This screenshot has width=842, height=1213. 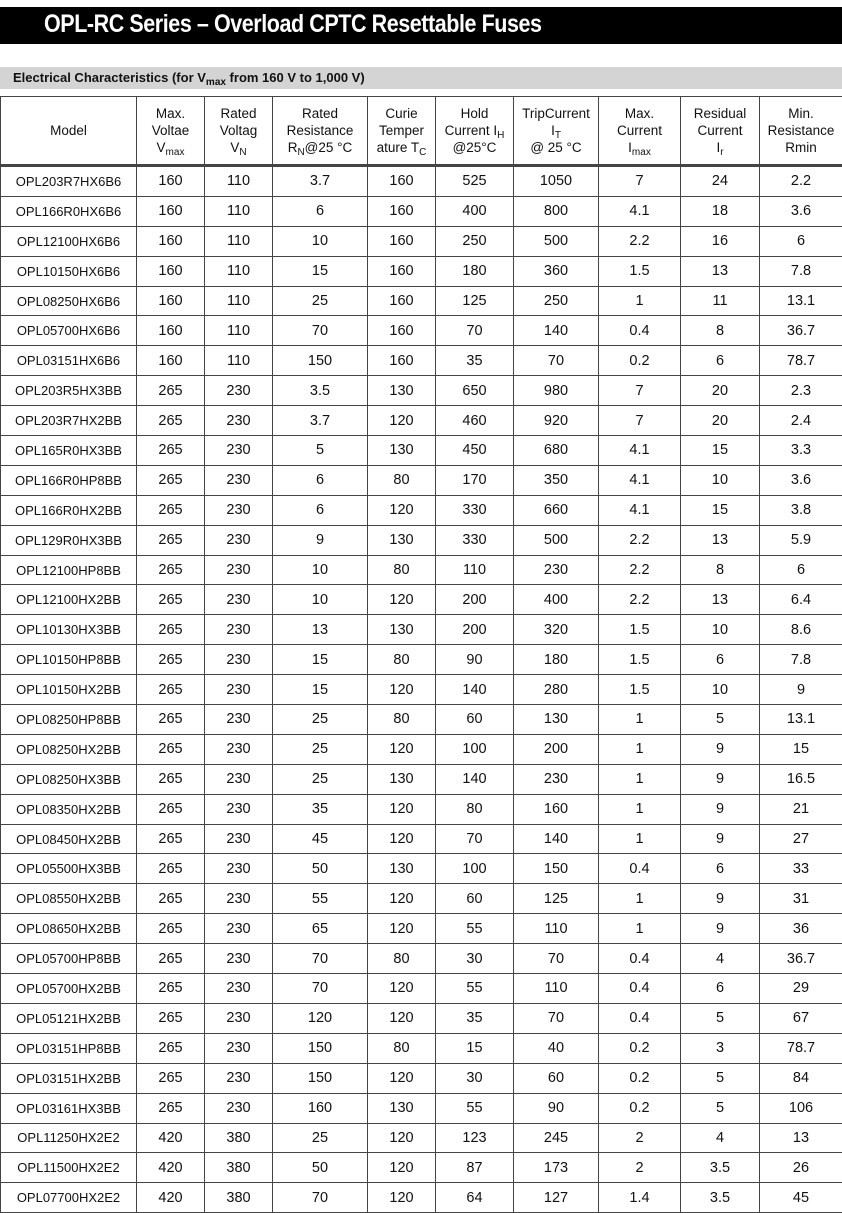 What do you see at coordinates (475, 630) in the screenshot?
I see `value-cell: 200` at bounding box center [475, 630].